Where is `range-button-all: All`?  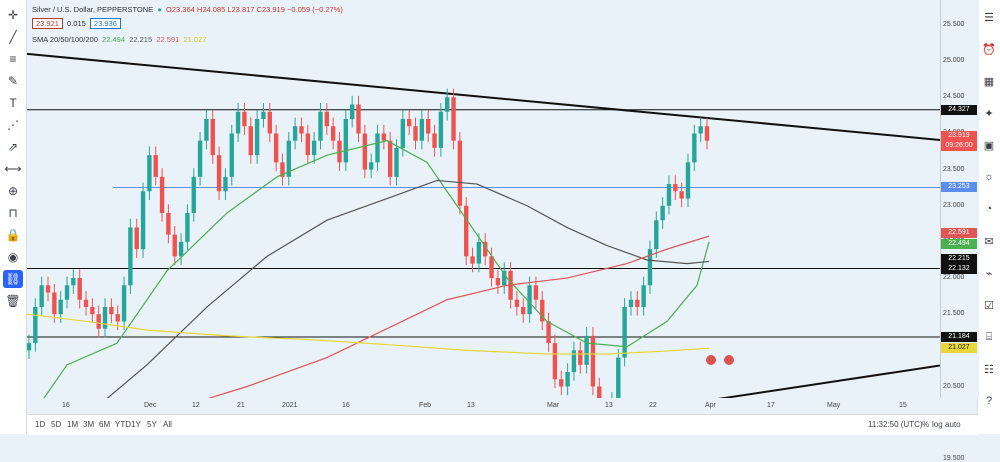 range-button-all: All is located at coordinates (167, 424).